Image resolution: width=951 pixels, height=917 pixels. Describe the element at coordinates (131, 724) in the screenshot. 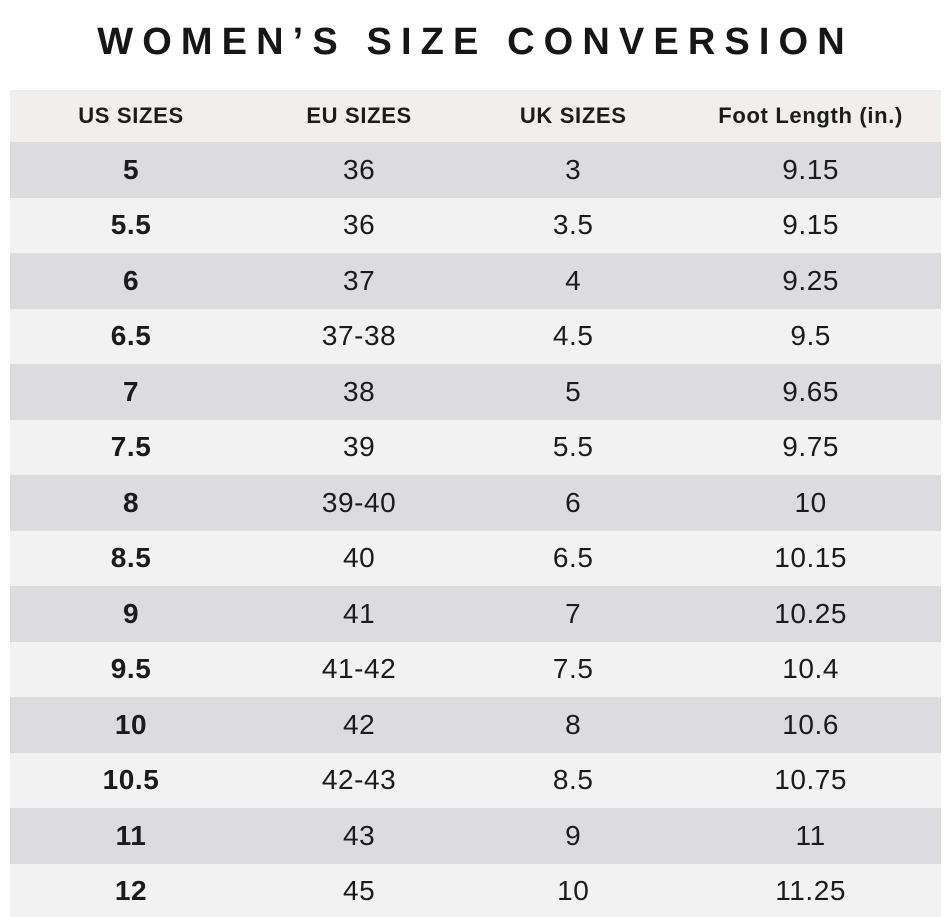

I see `cell-us-sizes: 10` at that location.